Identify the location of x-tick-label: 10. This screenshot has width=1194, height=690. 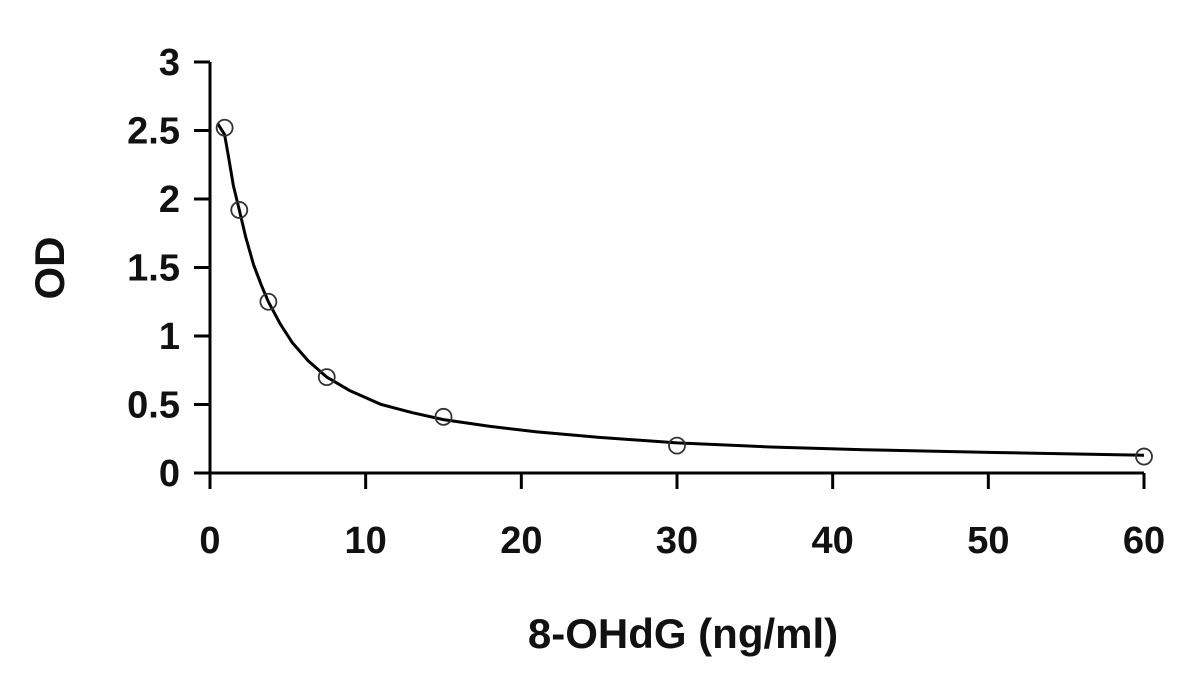
(366, 541).